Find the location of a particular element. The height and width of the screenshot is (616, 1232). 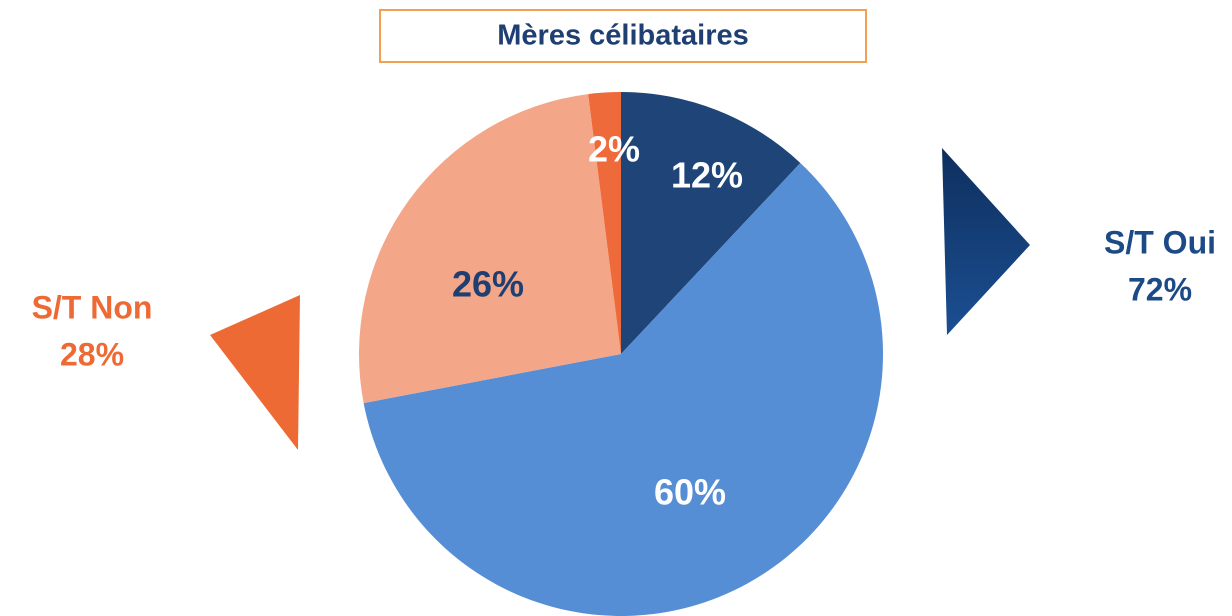

data-label: 26% is located at coordinates (488, 284).